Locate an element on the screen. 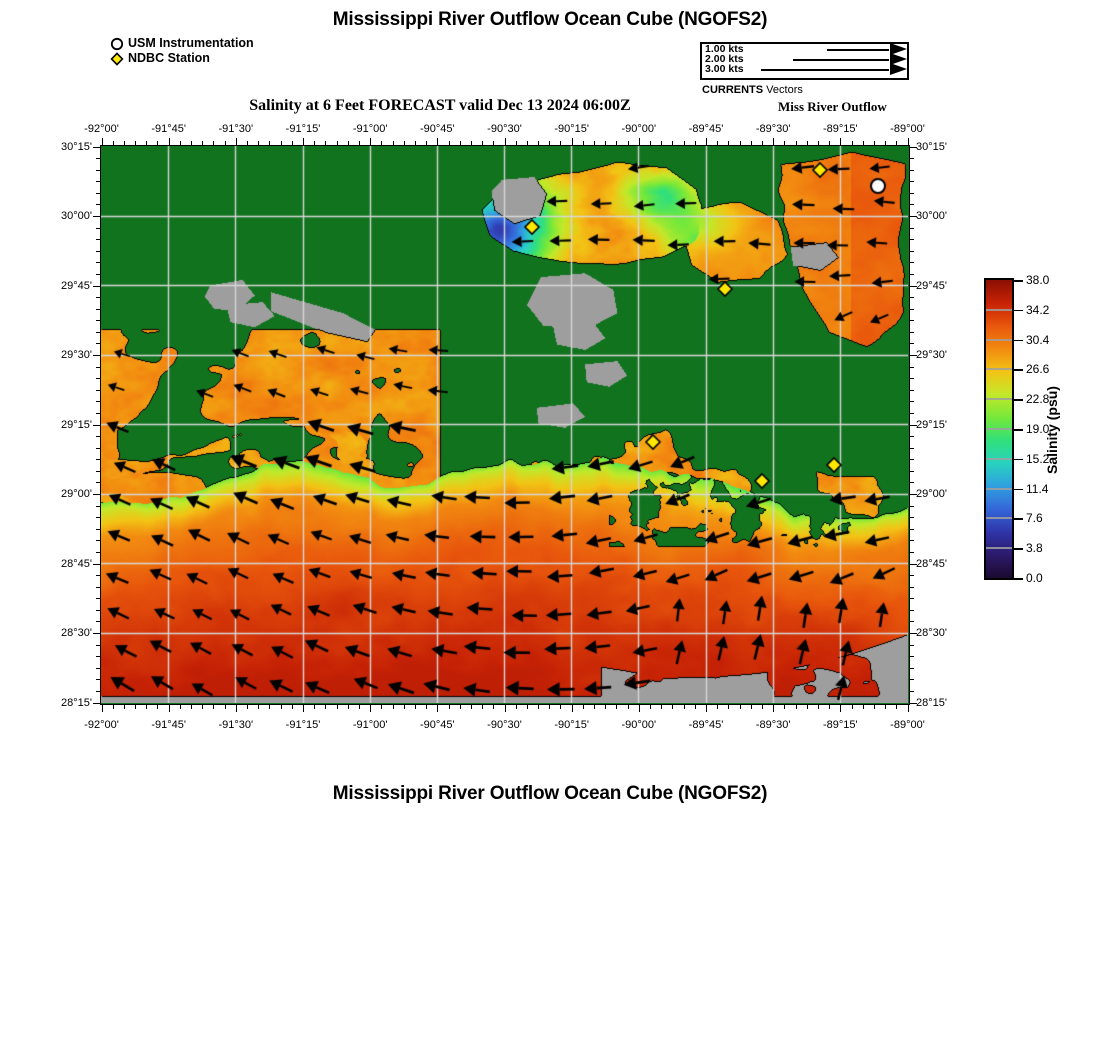  x-axis-tick-label: -90°45' is located at coordinates (437, 725).